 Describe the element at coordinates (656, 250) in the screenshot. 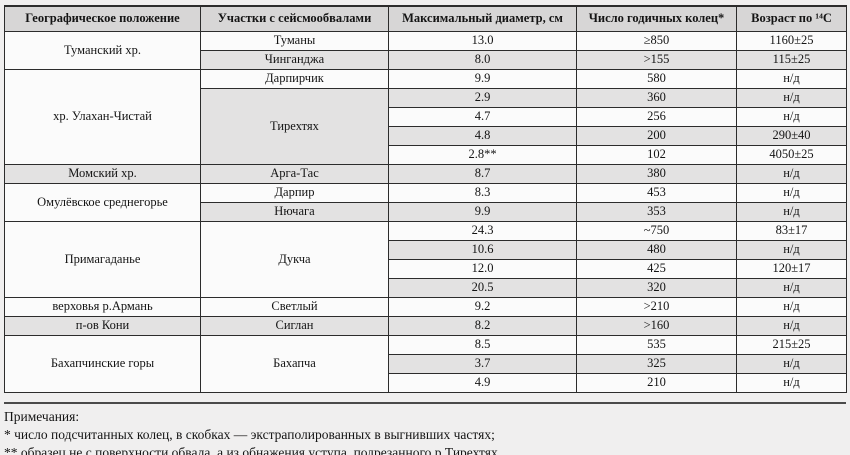

I see `rings-cell: 480` at that location.